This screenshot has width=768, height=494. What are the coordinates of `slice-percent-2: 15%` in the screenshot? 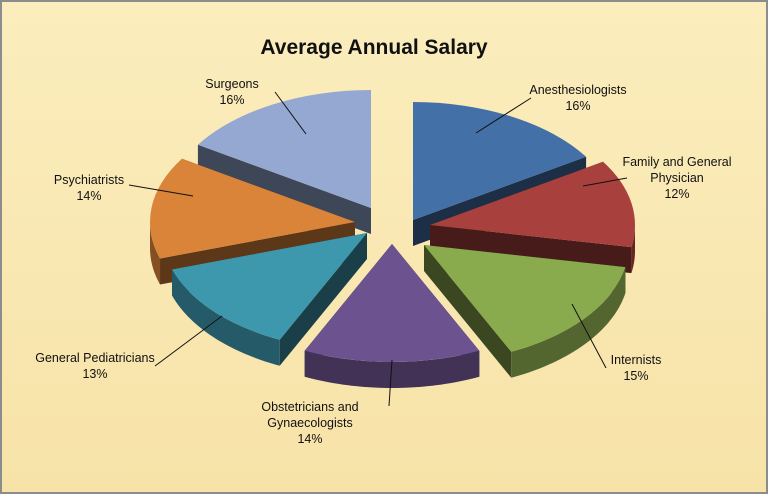 It's located at (635, 376).